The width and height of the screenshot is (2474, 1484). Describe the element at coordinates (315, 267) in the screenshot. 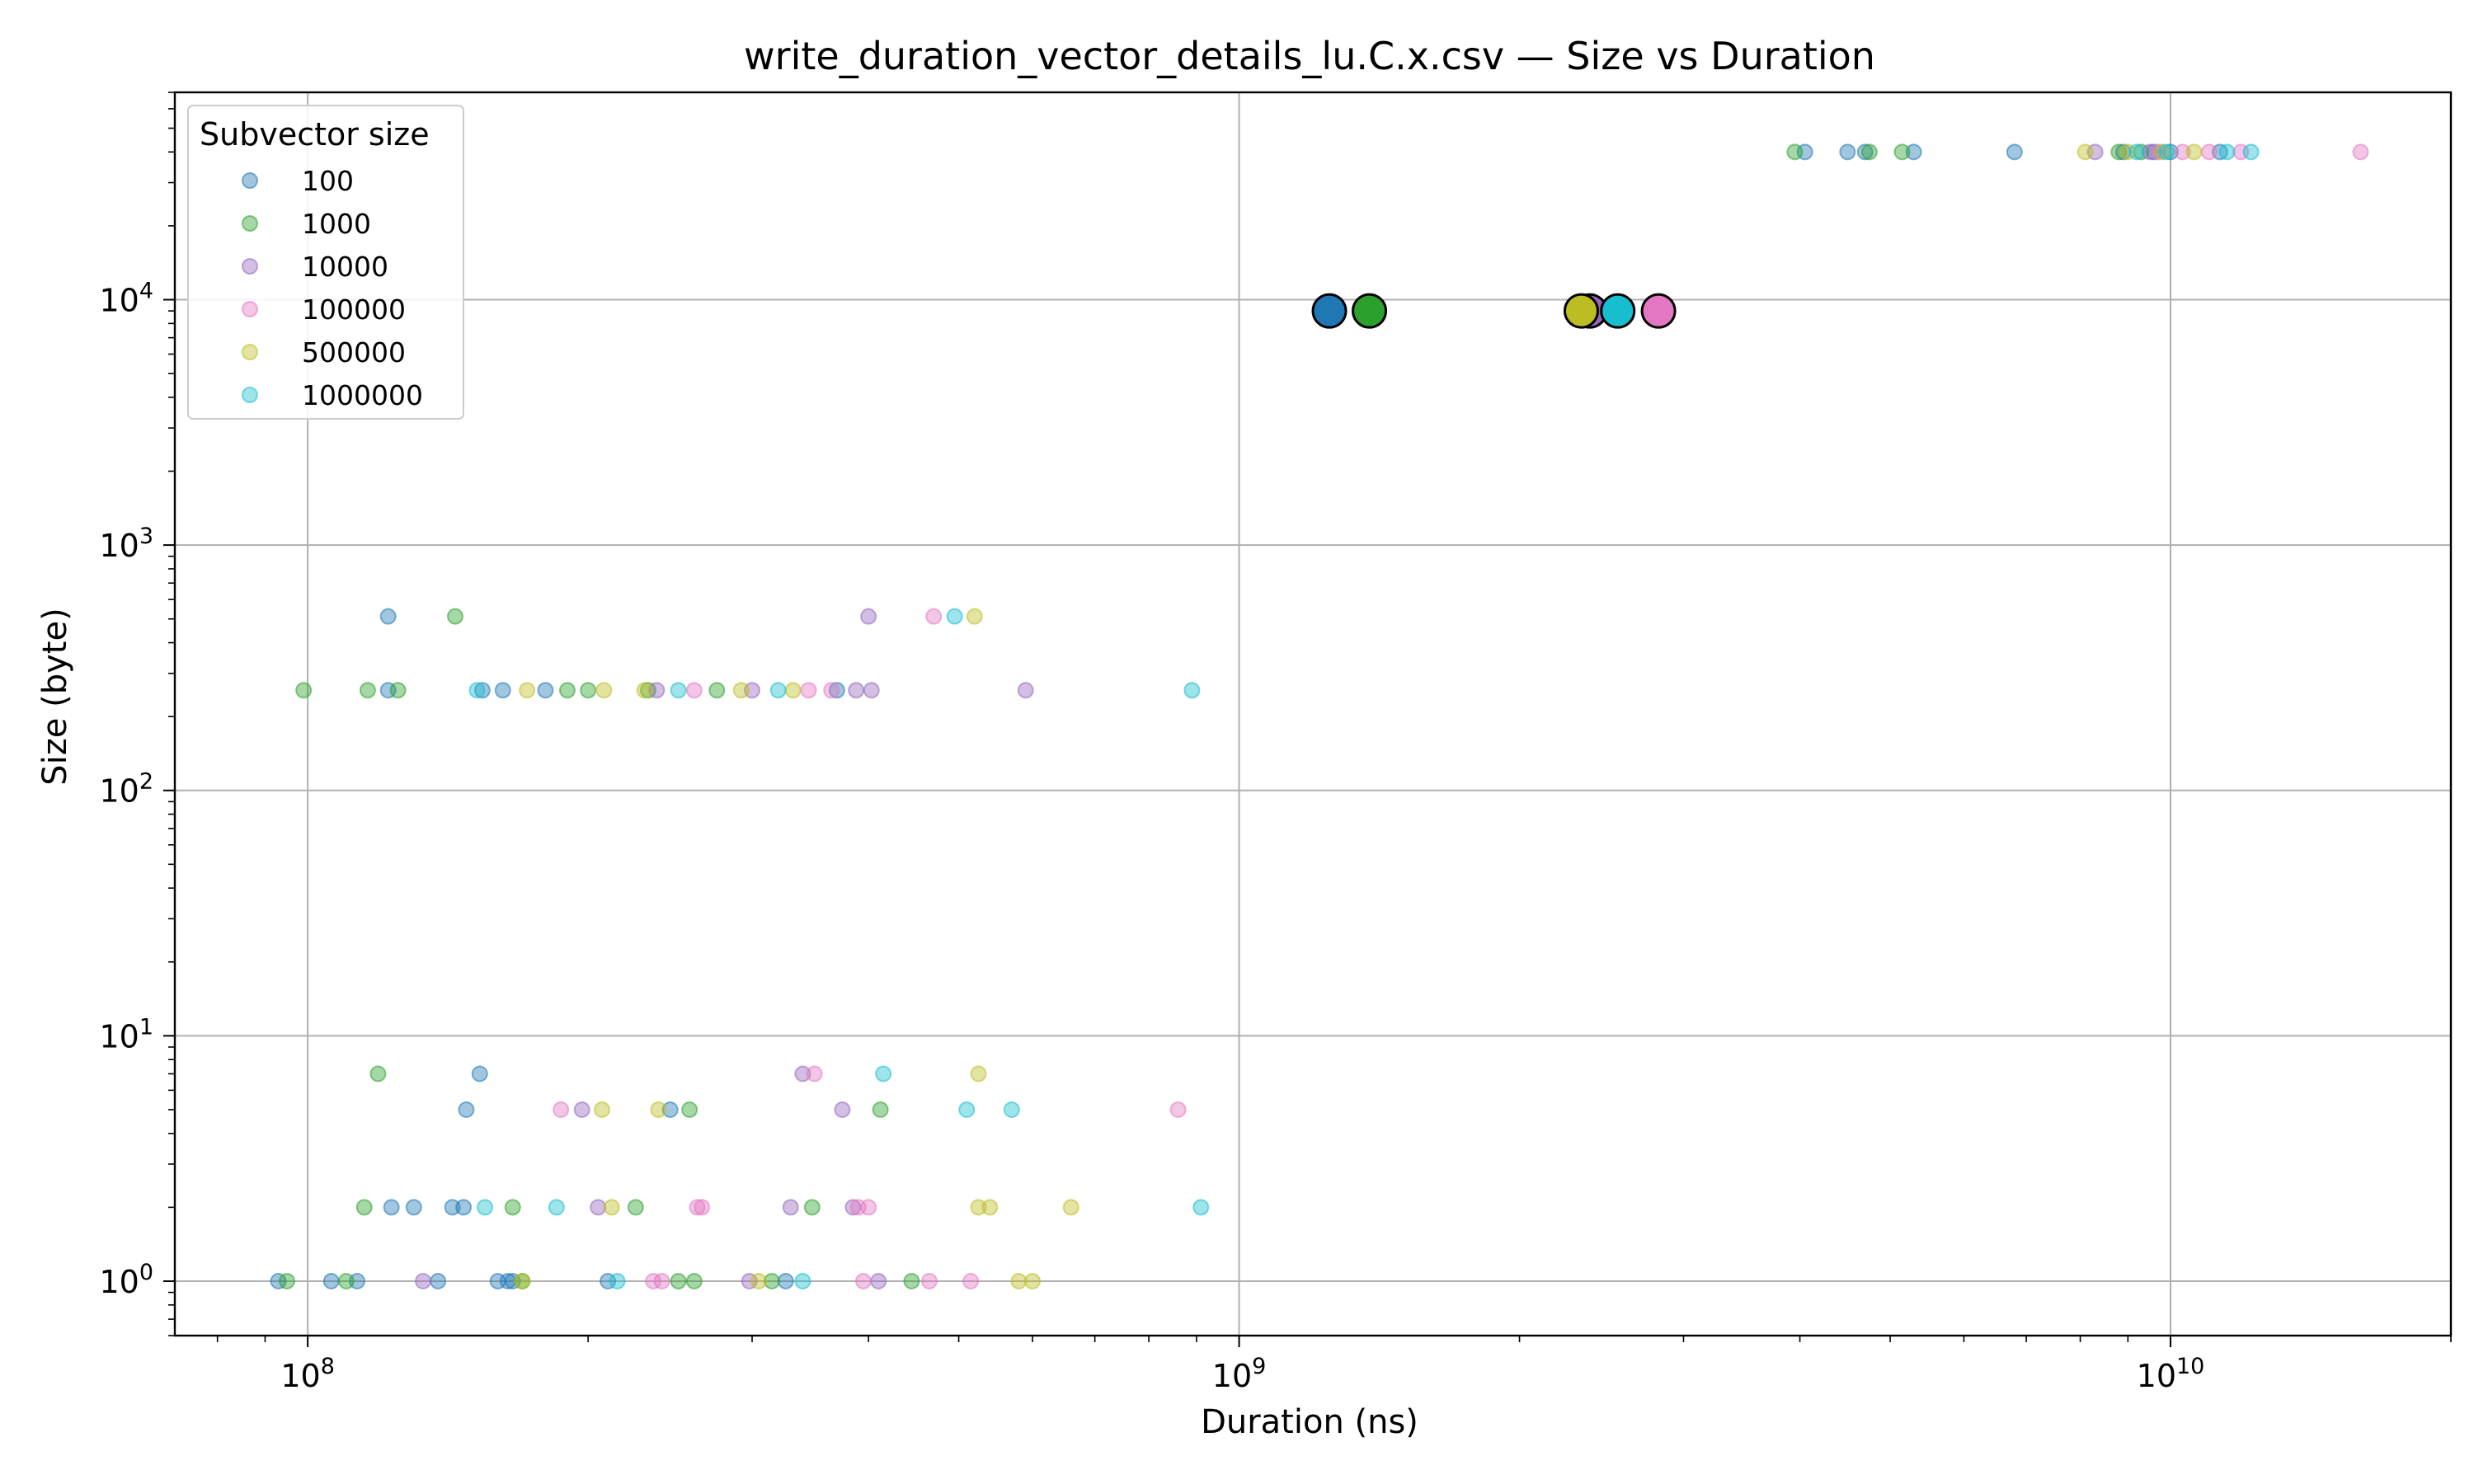

I see `legend-item-10000: 10000` at that location.